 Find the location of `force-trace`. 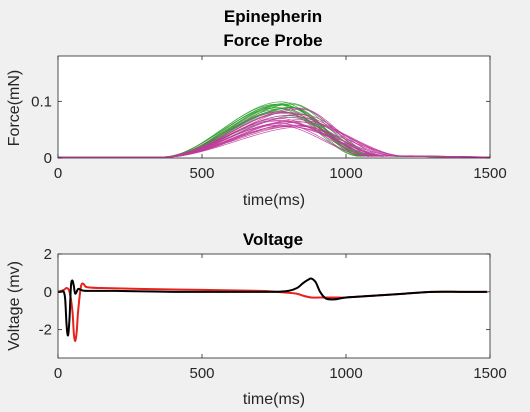

force-trace is located at coordinates (274, 136).